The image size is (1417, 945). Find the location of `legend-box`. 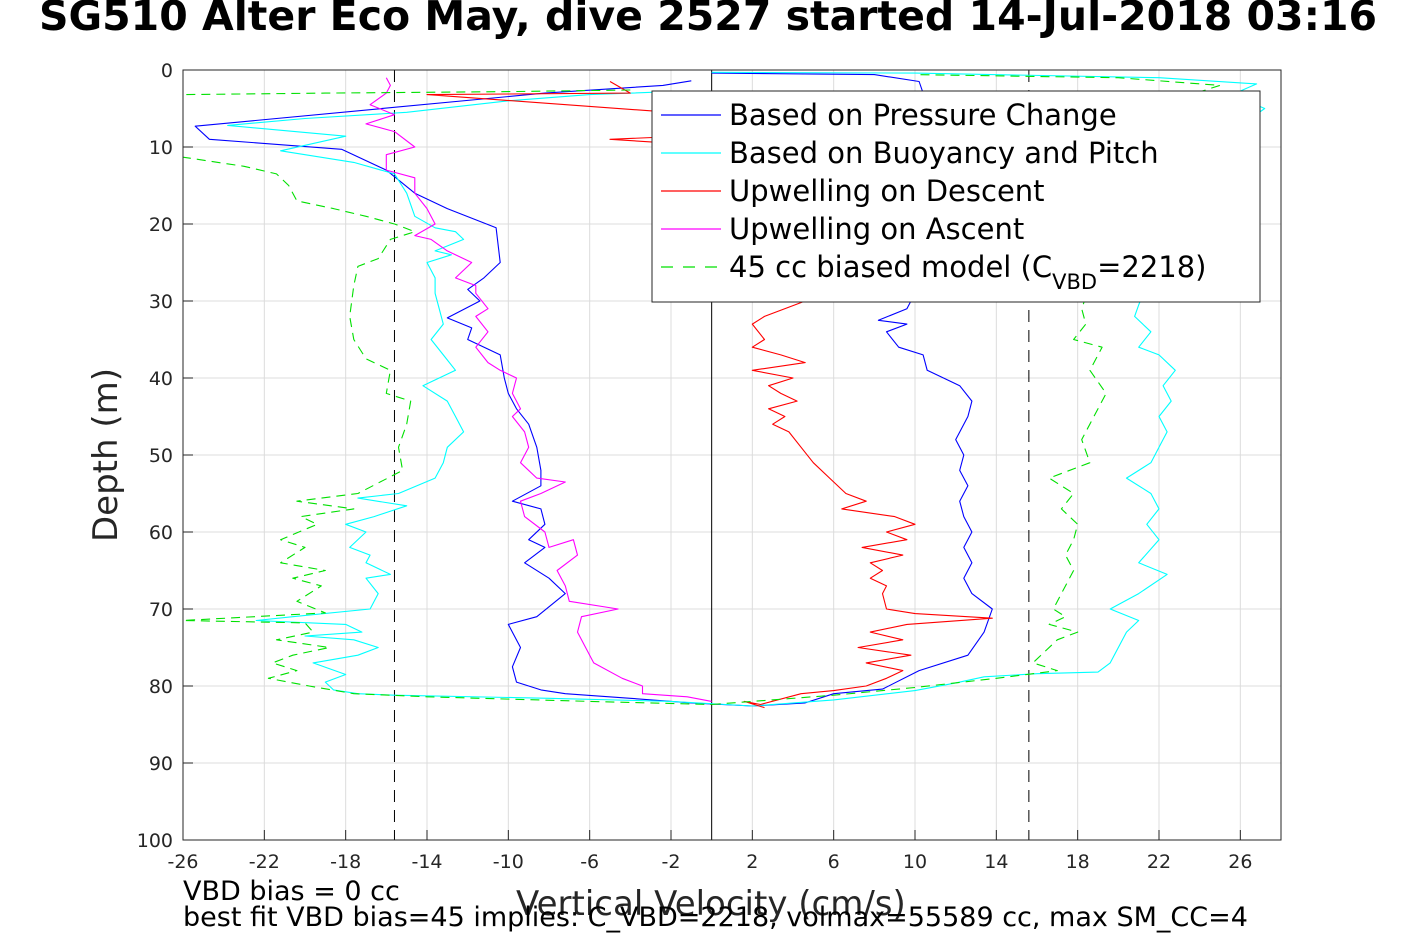

legend-box is located at coordinates (956, 196).